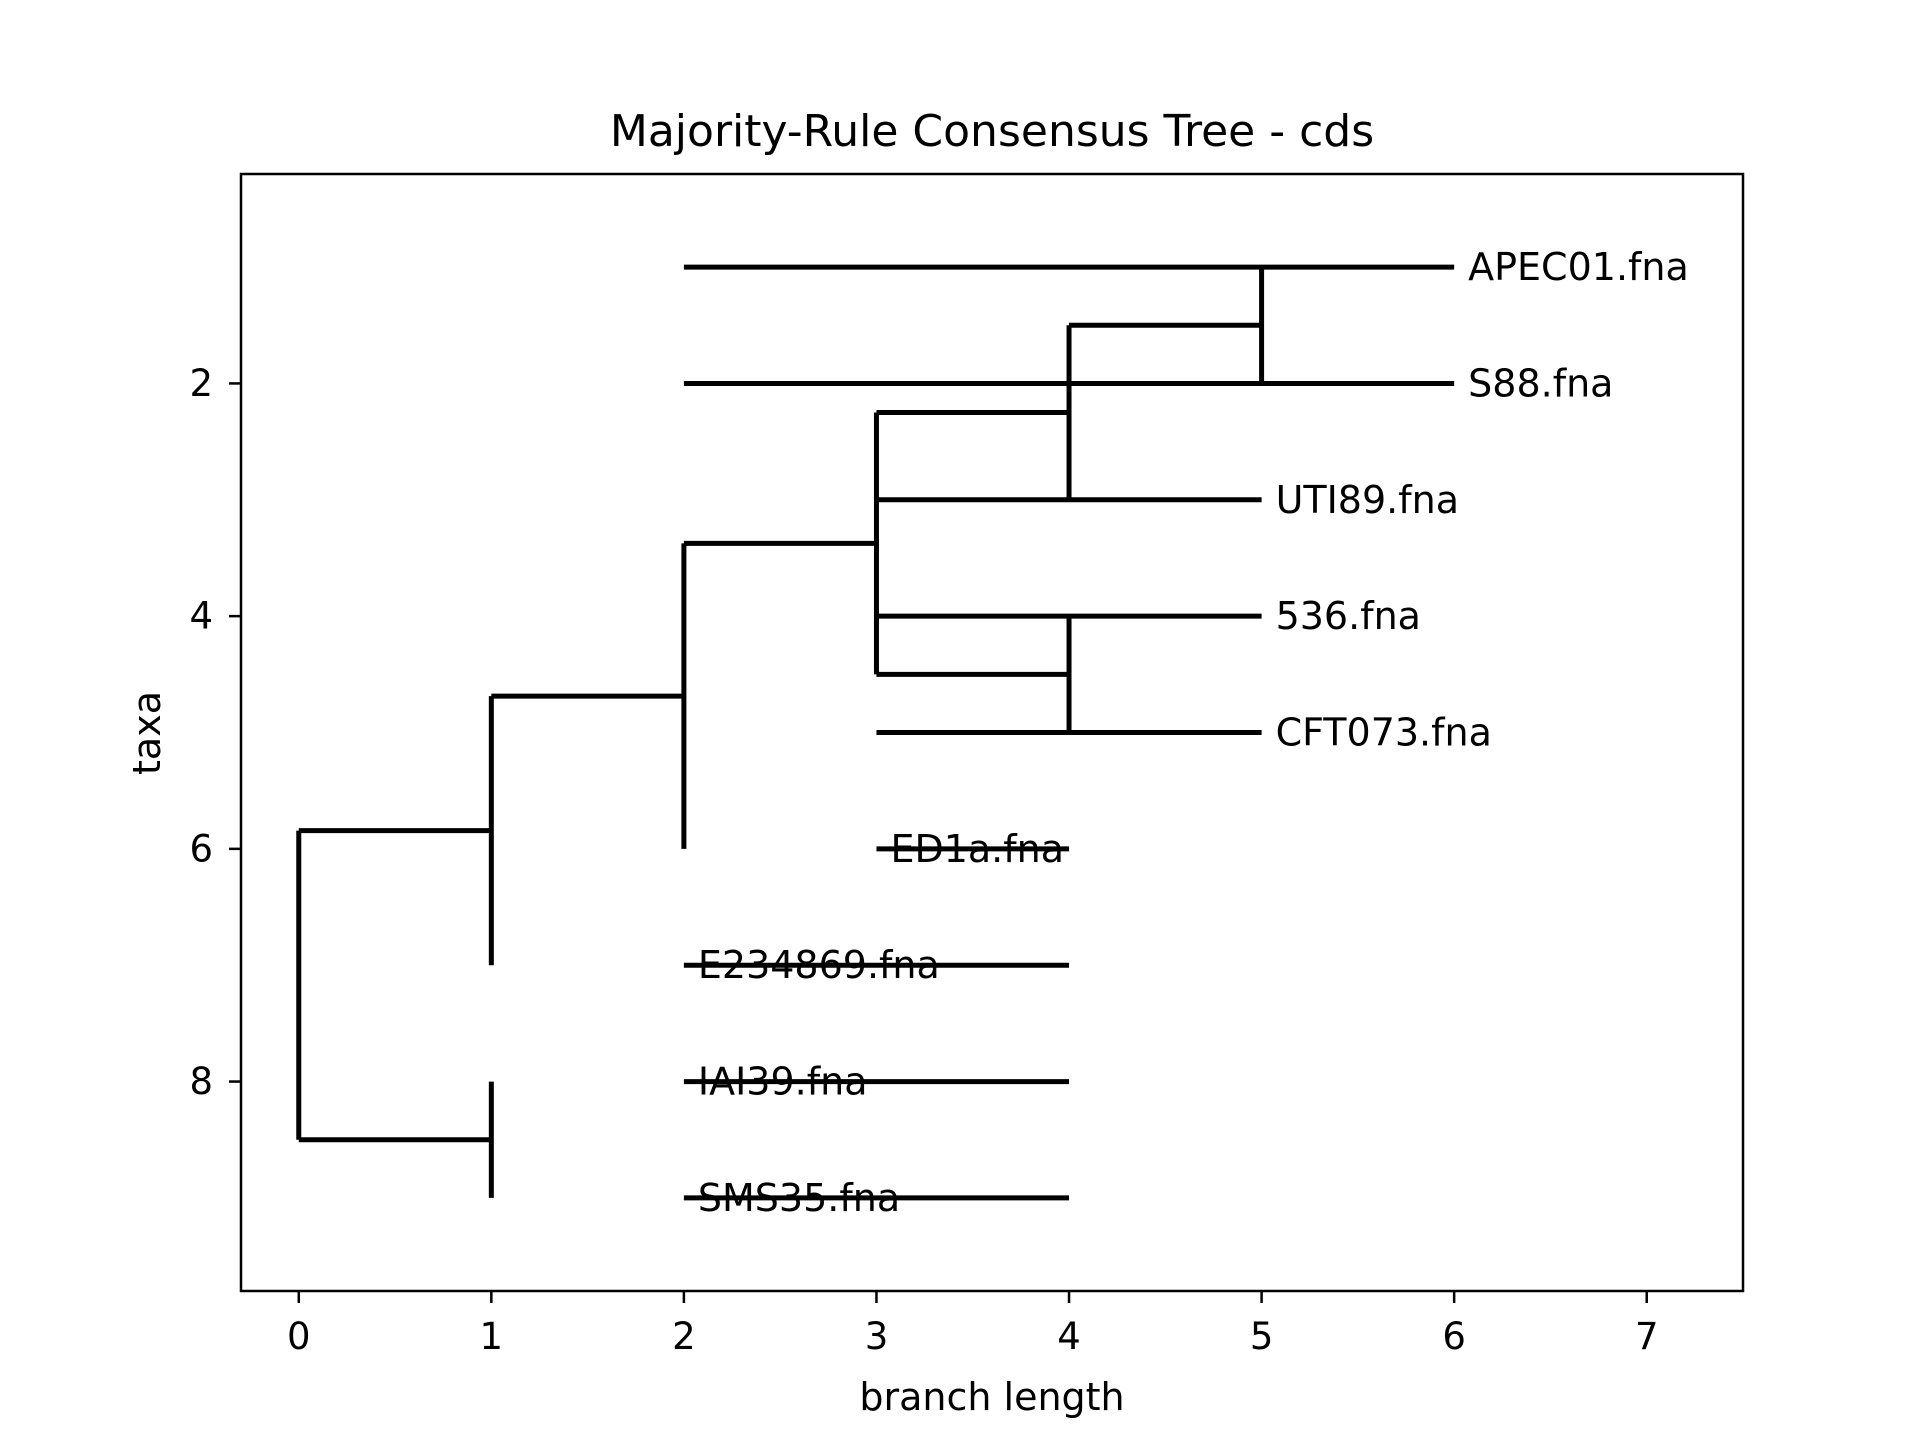 This screenshot has width=1920, height=1440. I want to click on y-tick-label: 4, so click(201, 616).